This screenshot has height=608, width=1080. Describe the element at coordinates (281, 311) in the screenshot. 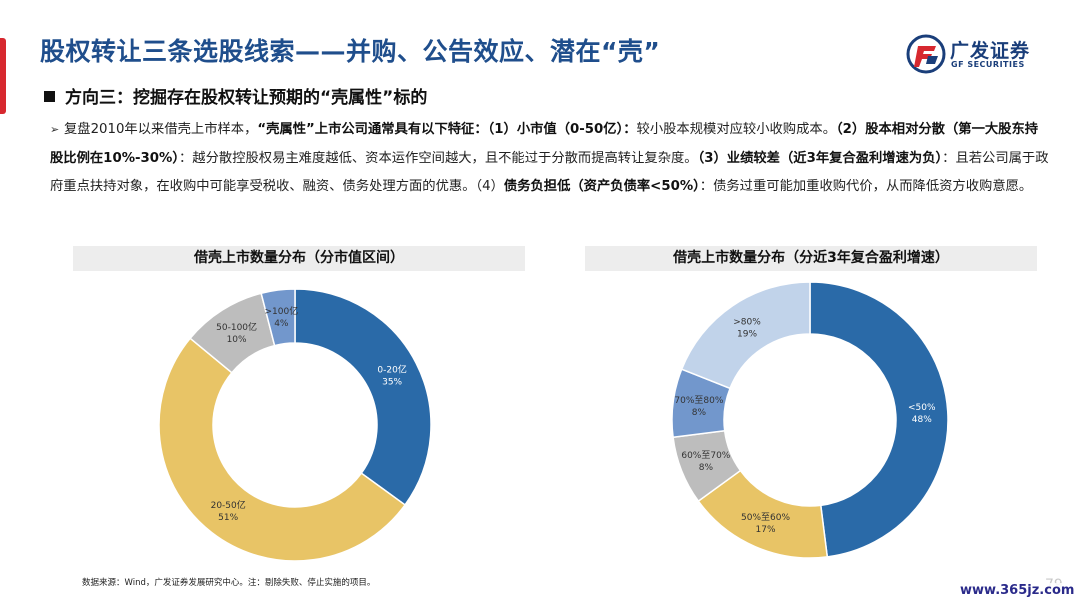

I see `slice-category-label: >100亿` at that location.